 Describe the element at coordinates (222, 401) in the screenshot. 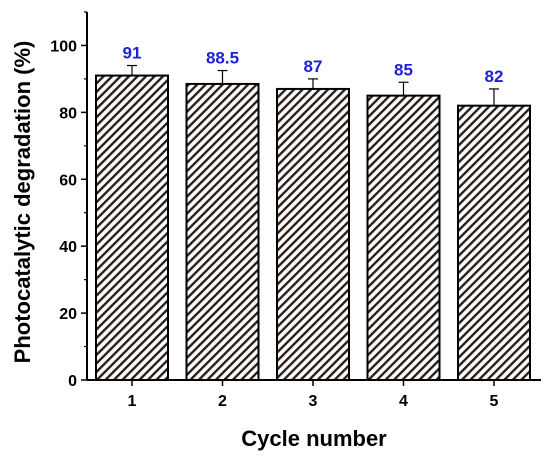

I see `x-tick-label-2: 2` at that location.